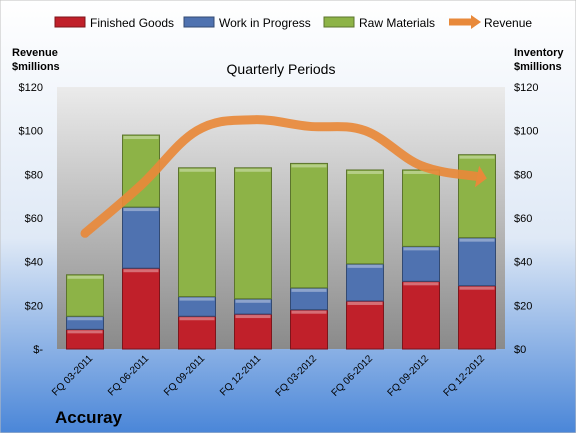  What do you see at coordinates (281, 69) in the screenshot?
I see `chart-title: Quarterly Periods` at bounding box center [281, 69].